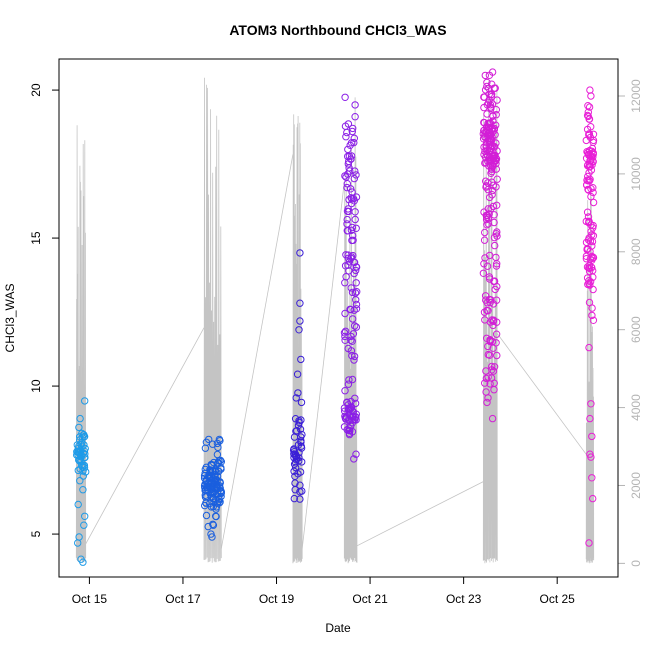 The image size is (650, 650). I want to click on y2-tick-label: 6000, so click(636, 329).